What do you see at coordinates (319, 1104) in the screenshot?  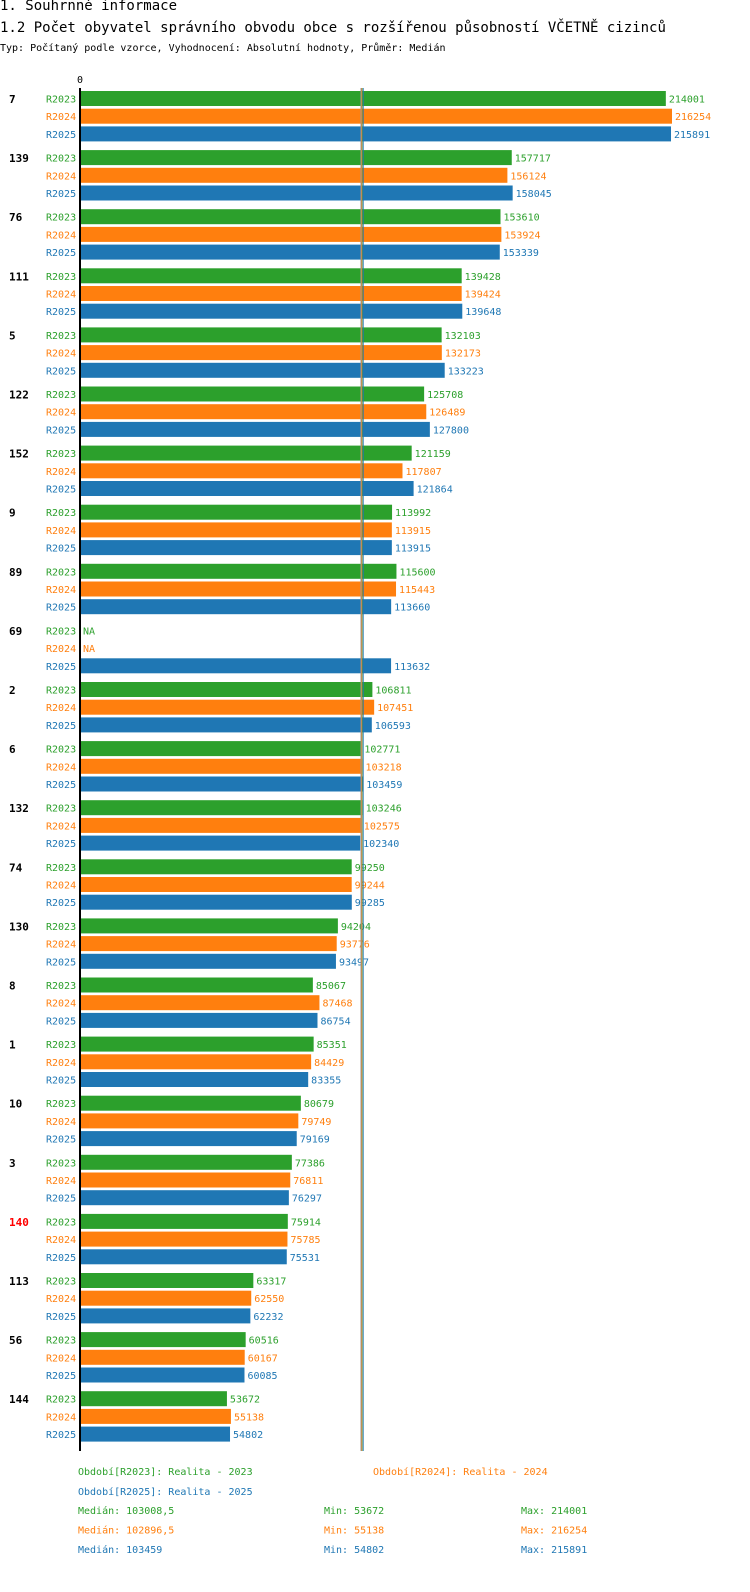 I see `data-label: 80679` at bounding box center [319, 1104].